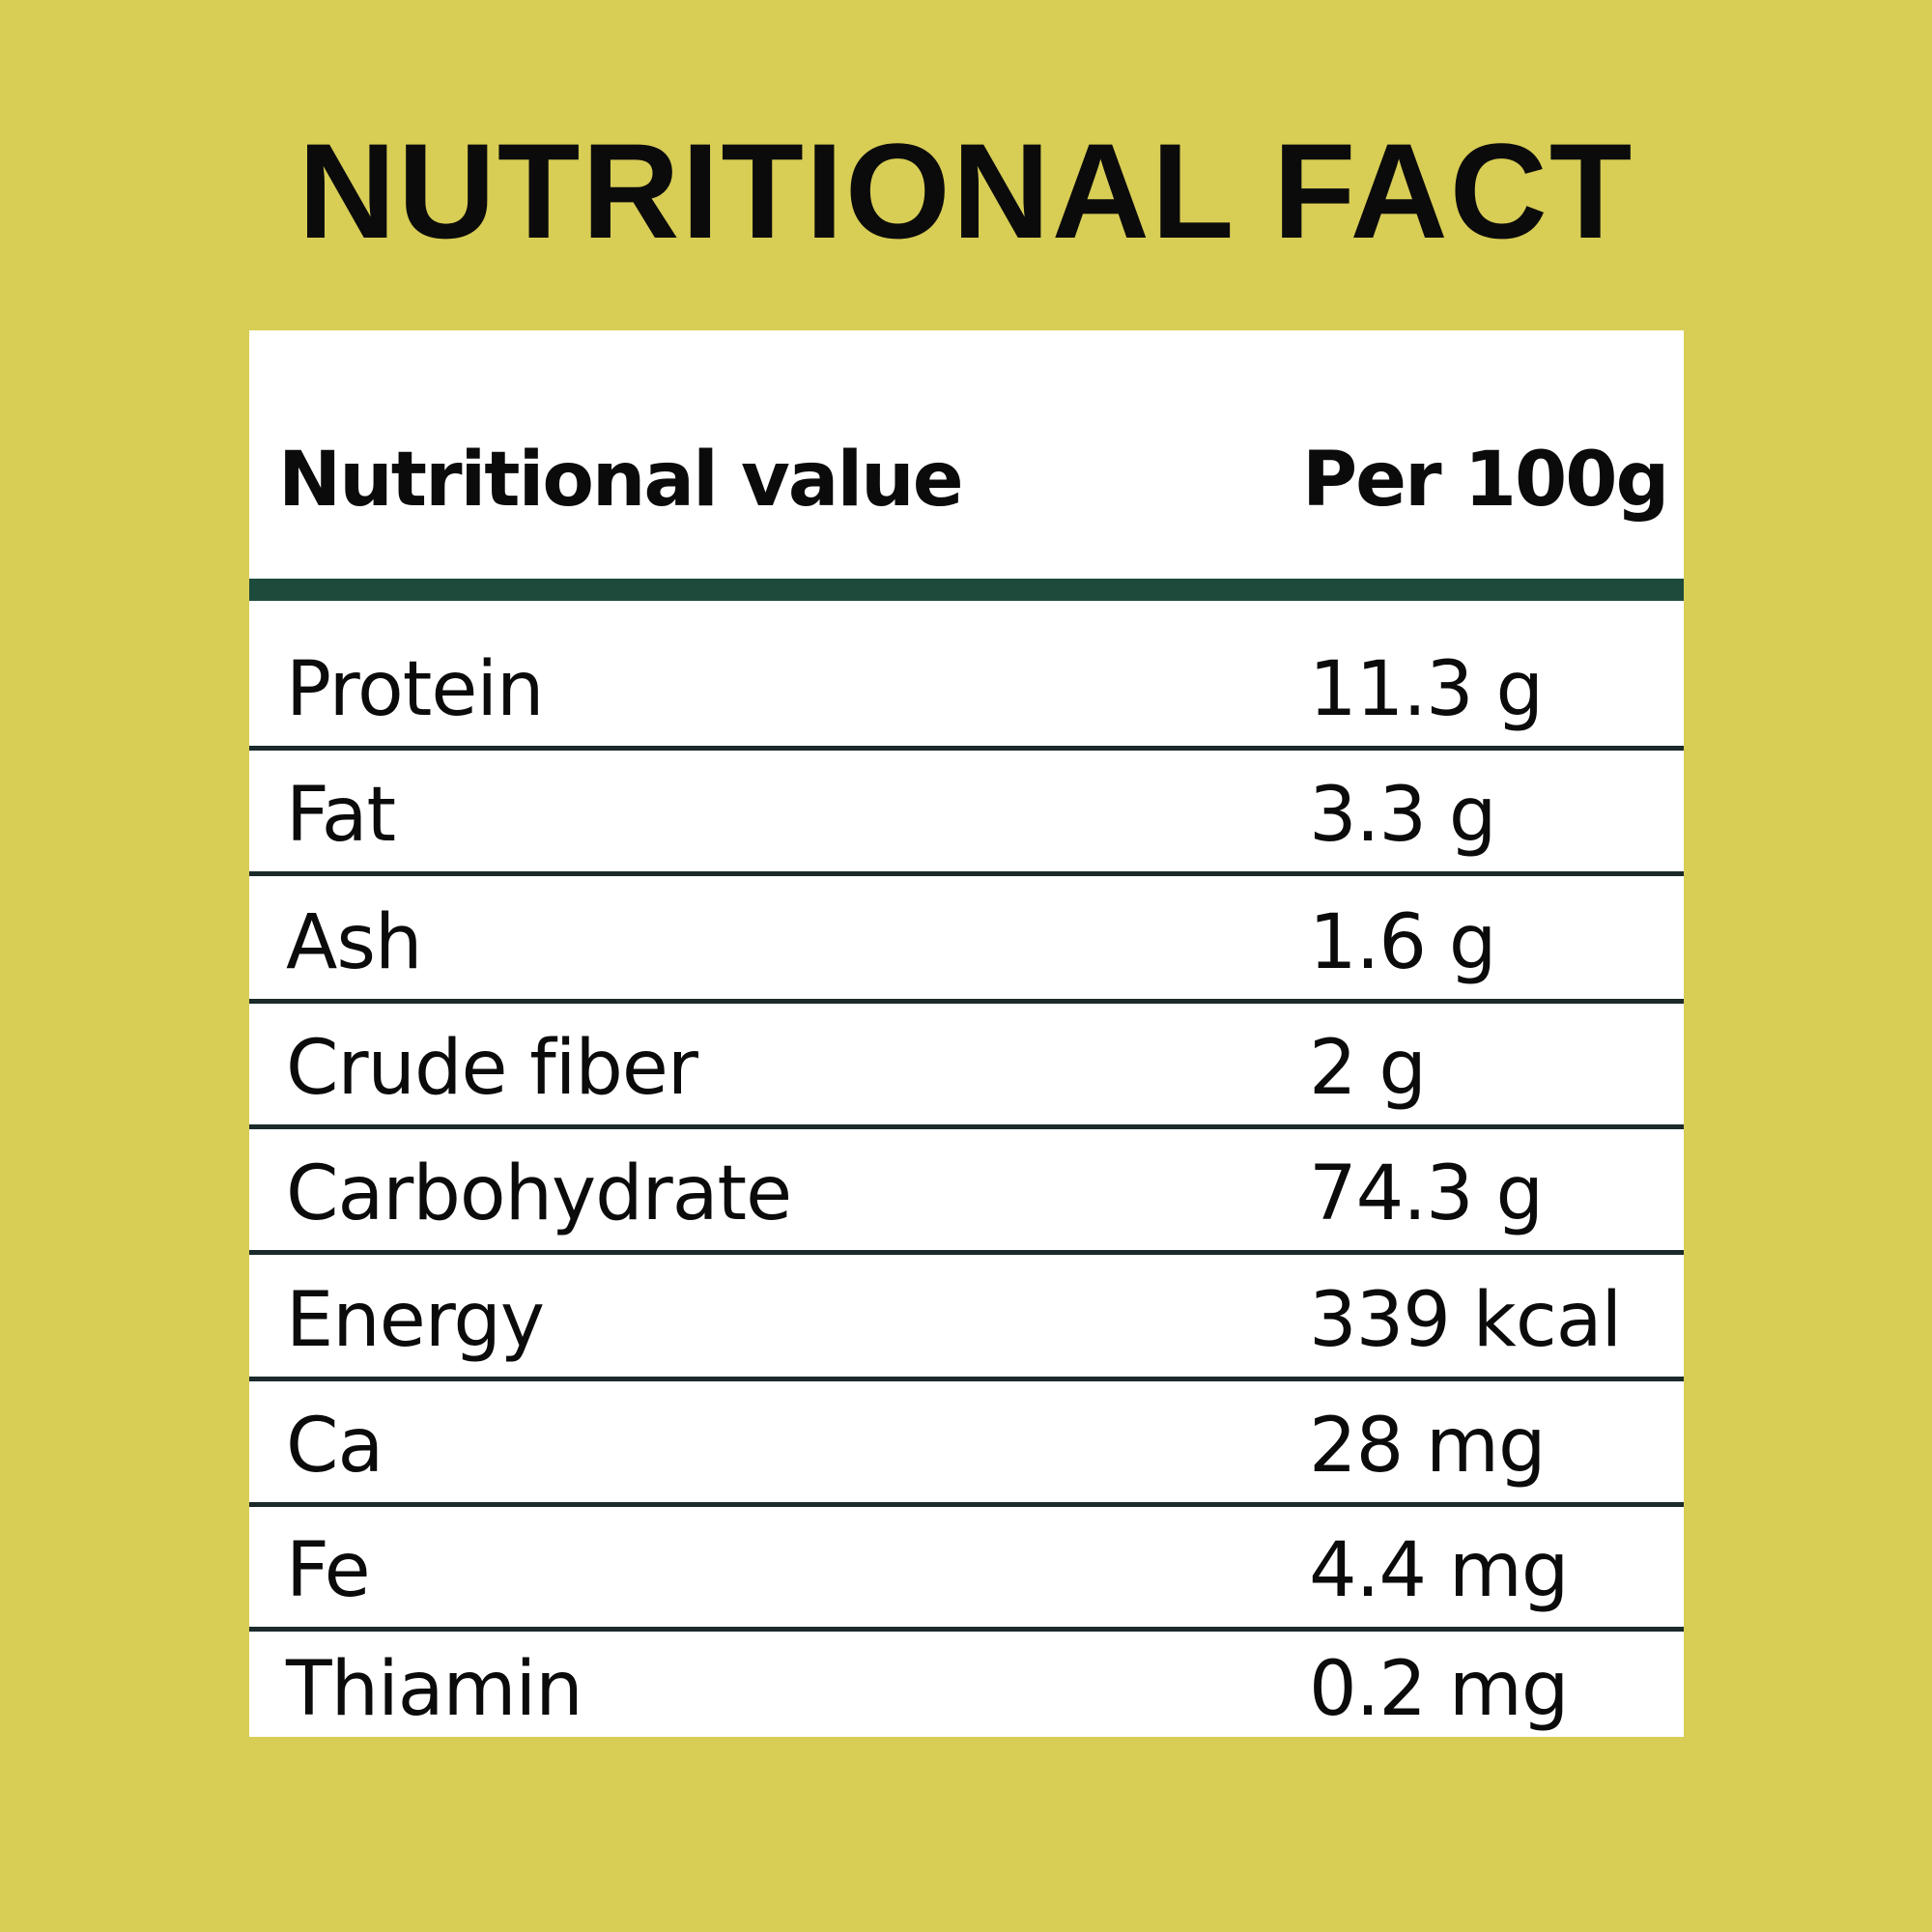  What do you see at coordinates (1439, 1689) in the screenshot?
I see `nutrient-amount: 0.2 mg` at bounding box center [1439, 1689].